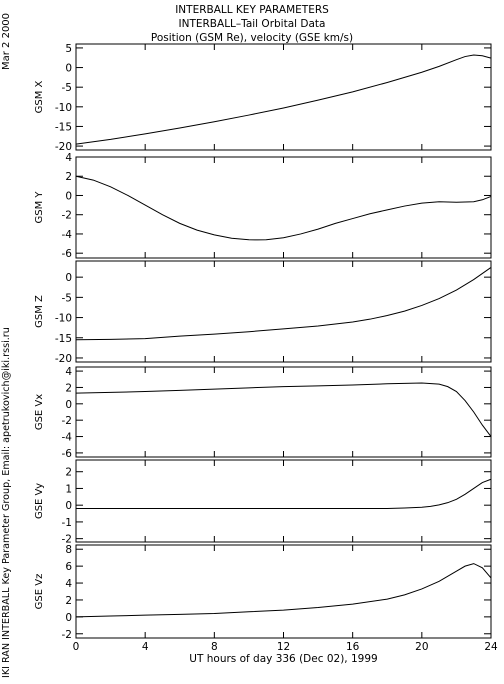 The width and height of the screenshot is (504, 684). What do you see at coordinates (39, 96) in the screenshot?
I see `y-axis-label: GSM X` at bounding box center [39, 96].